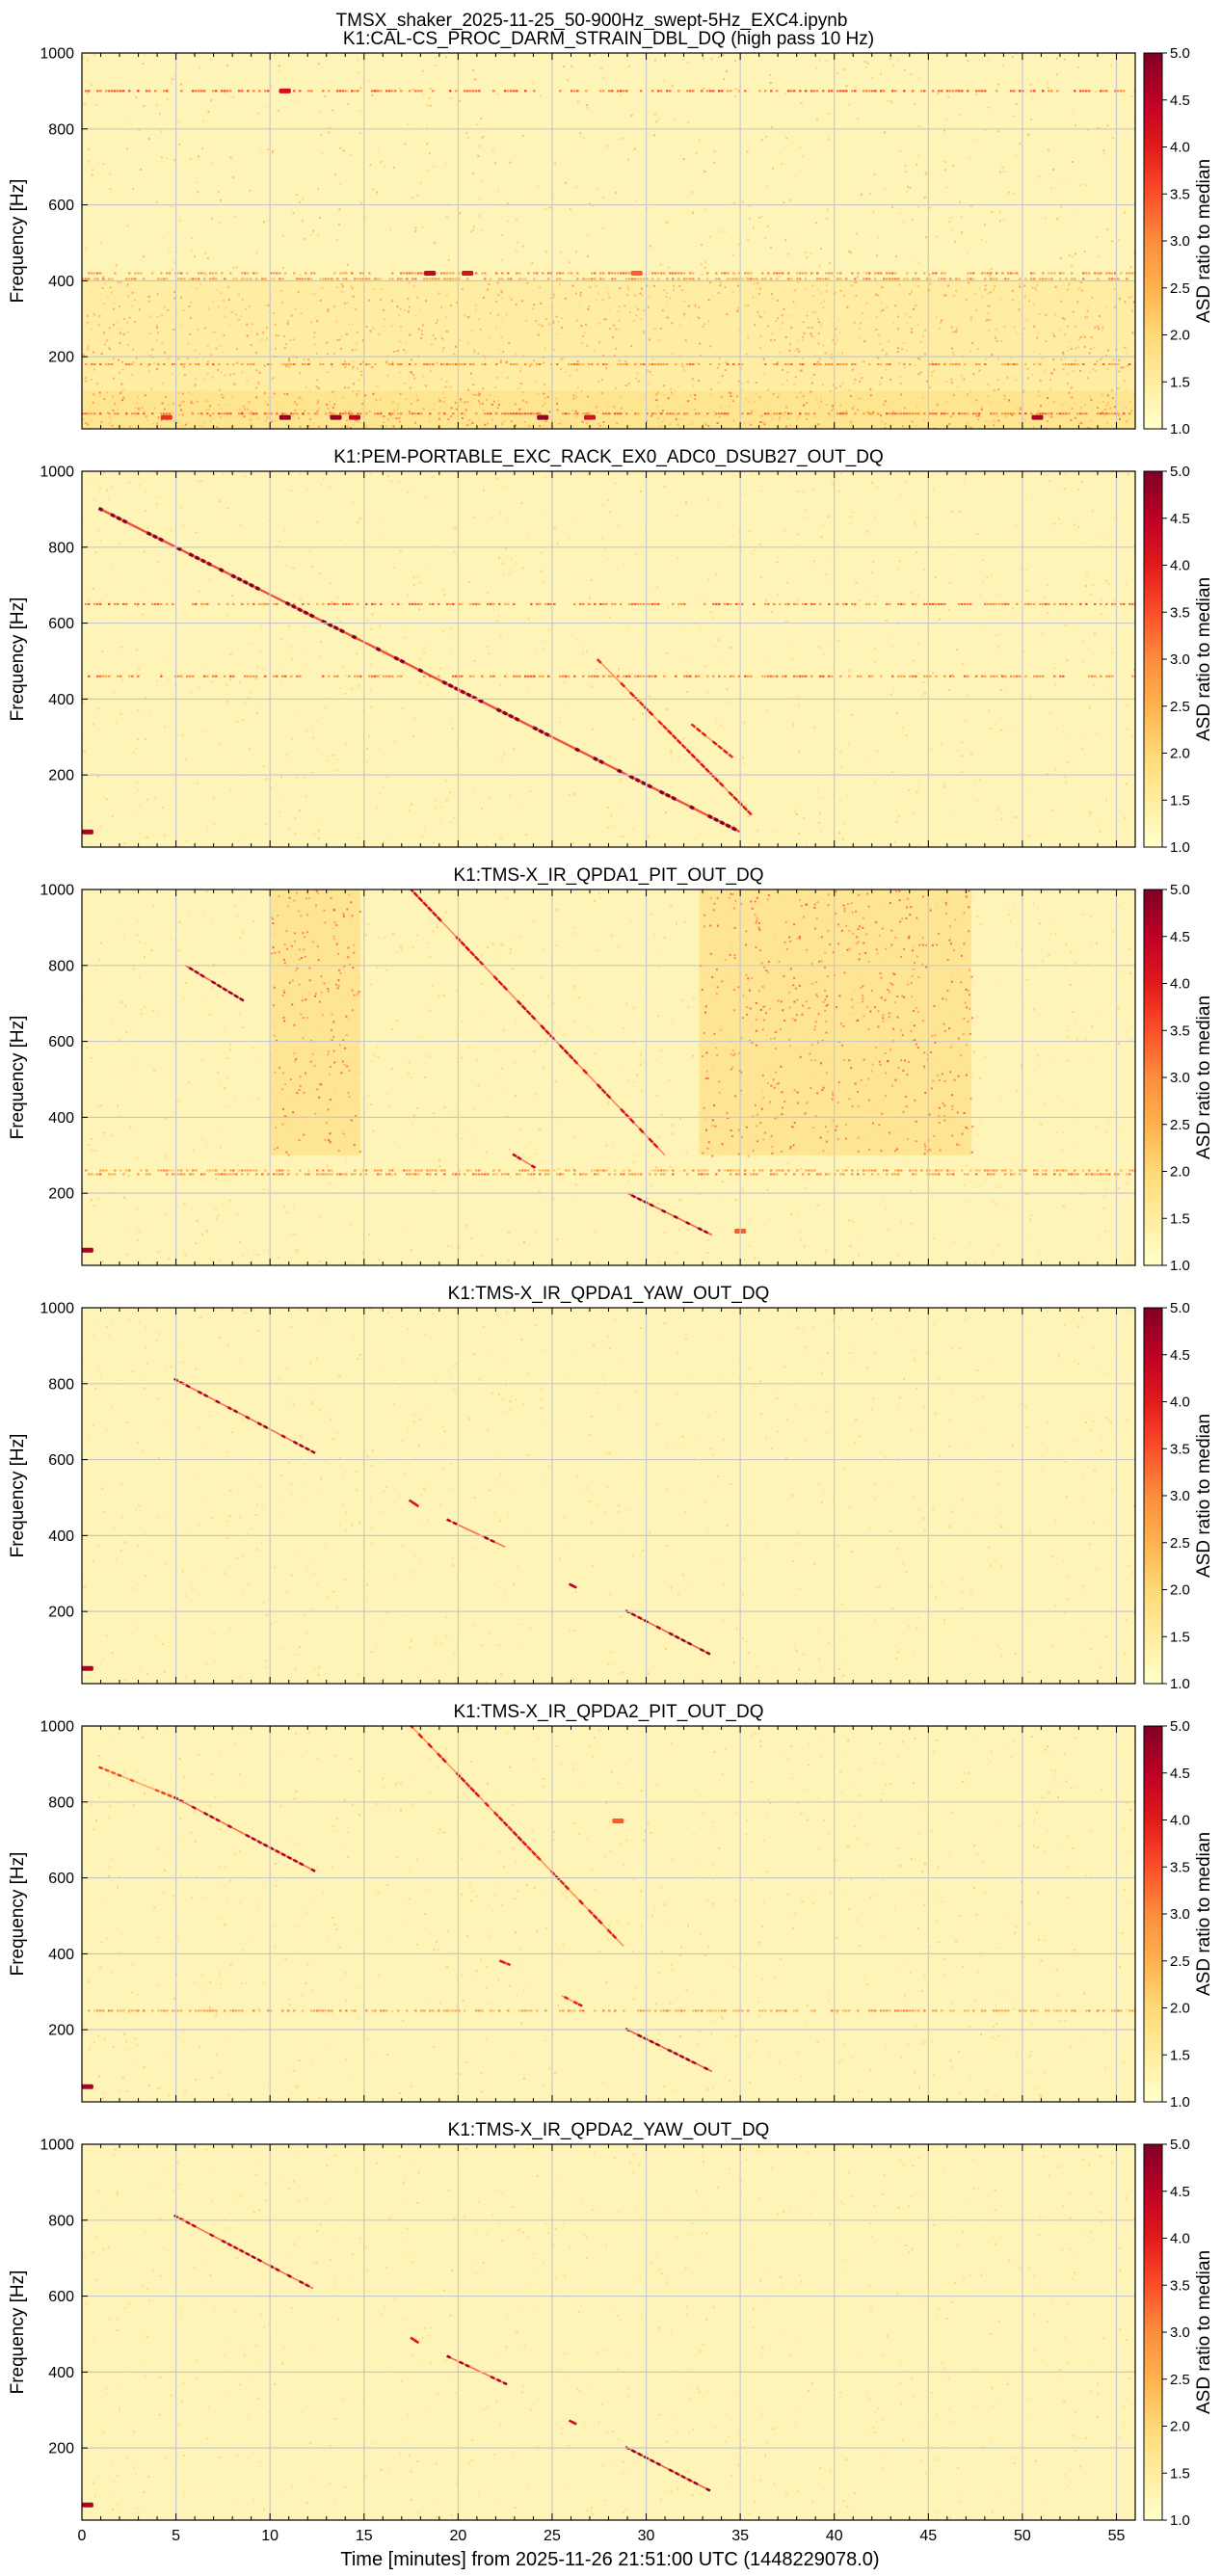  What do you see at coordinates (928, 2536) in the screenshot?
I see `x-tick-label: 45` at bounding box center [928, 2536].